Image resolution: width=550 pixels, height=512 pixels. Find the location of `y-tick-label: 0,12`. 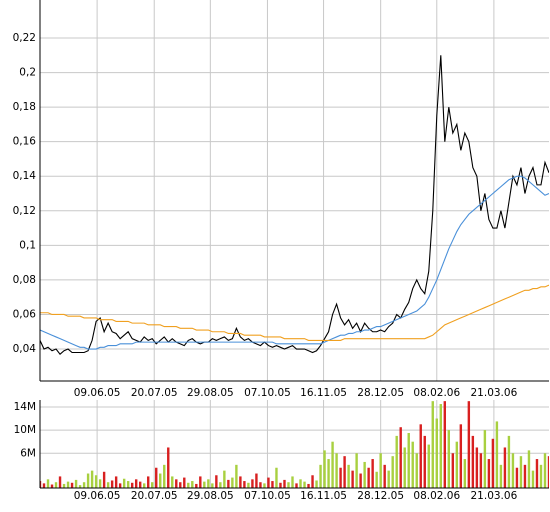

y-tick-label: 0,12 is located at coordinates (24, 211).